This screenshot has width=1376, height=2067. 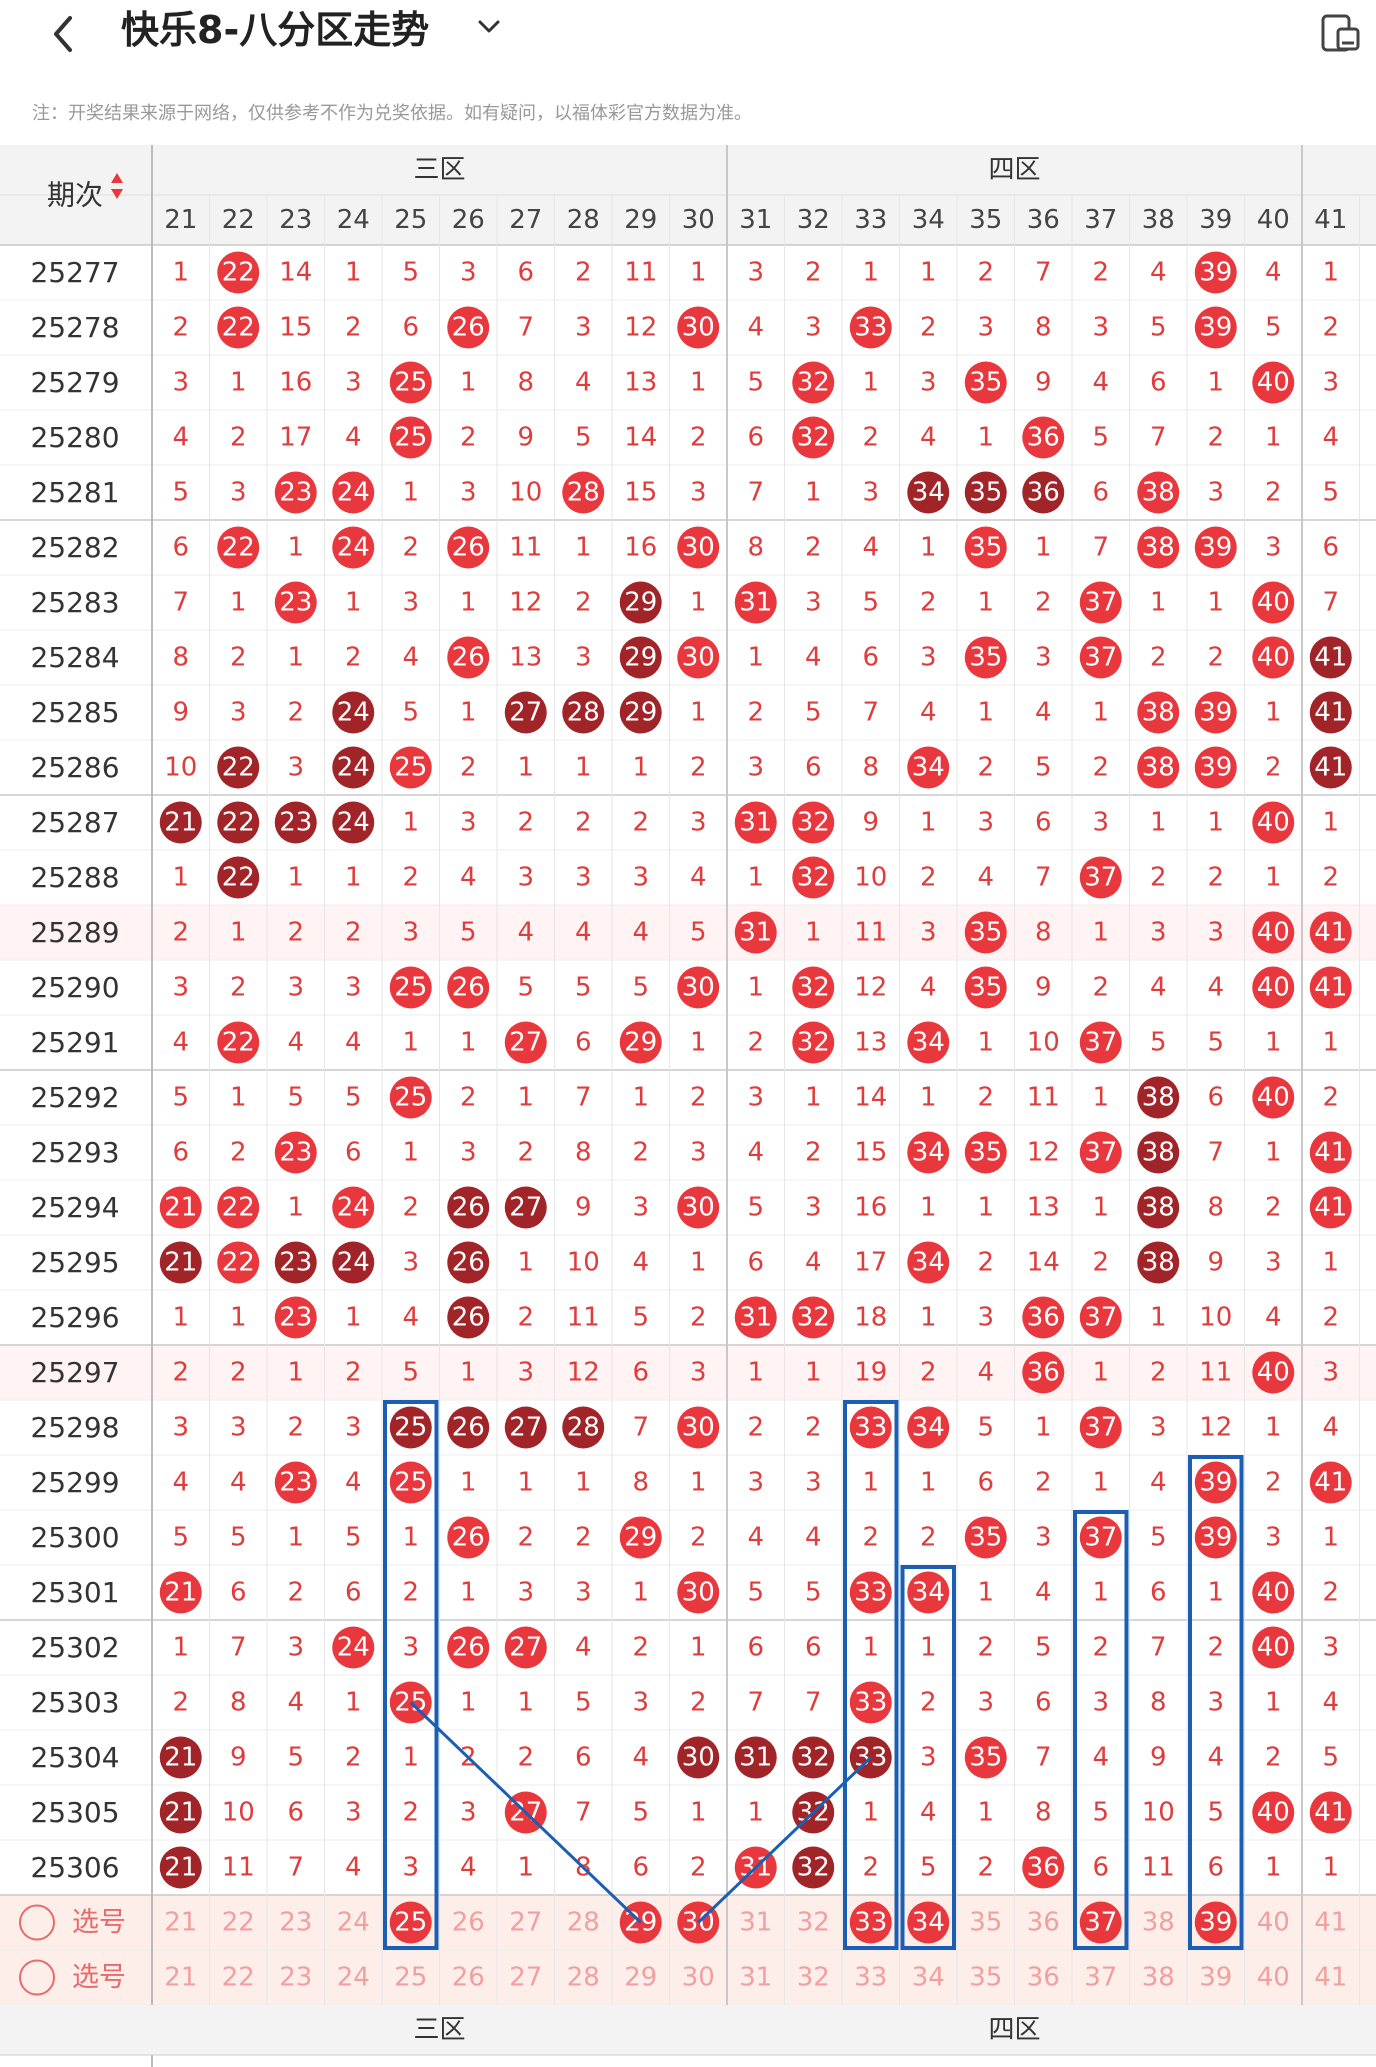 What do you see at coordinates (489, 27) in the screenshot?
I see `chevron-down-icon` at bounding box center [489, 27].